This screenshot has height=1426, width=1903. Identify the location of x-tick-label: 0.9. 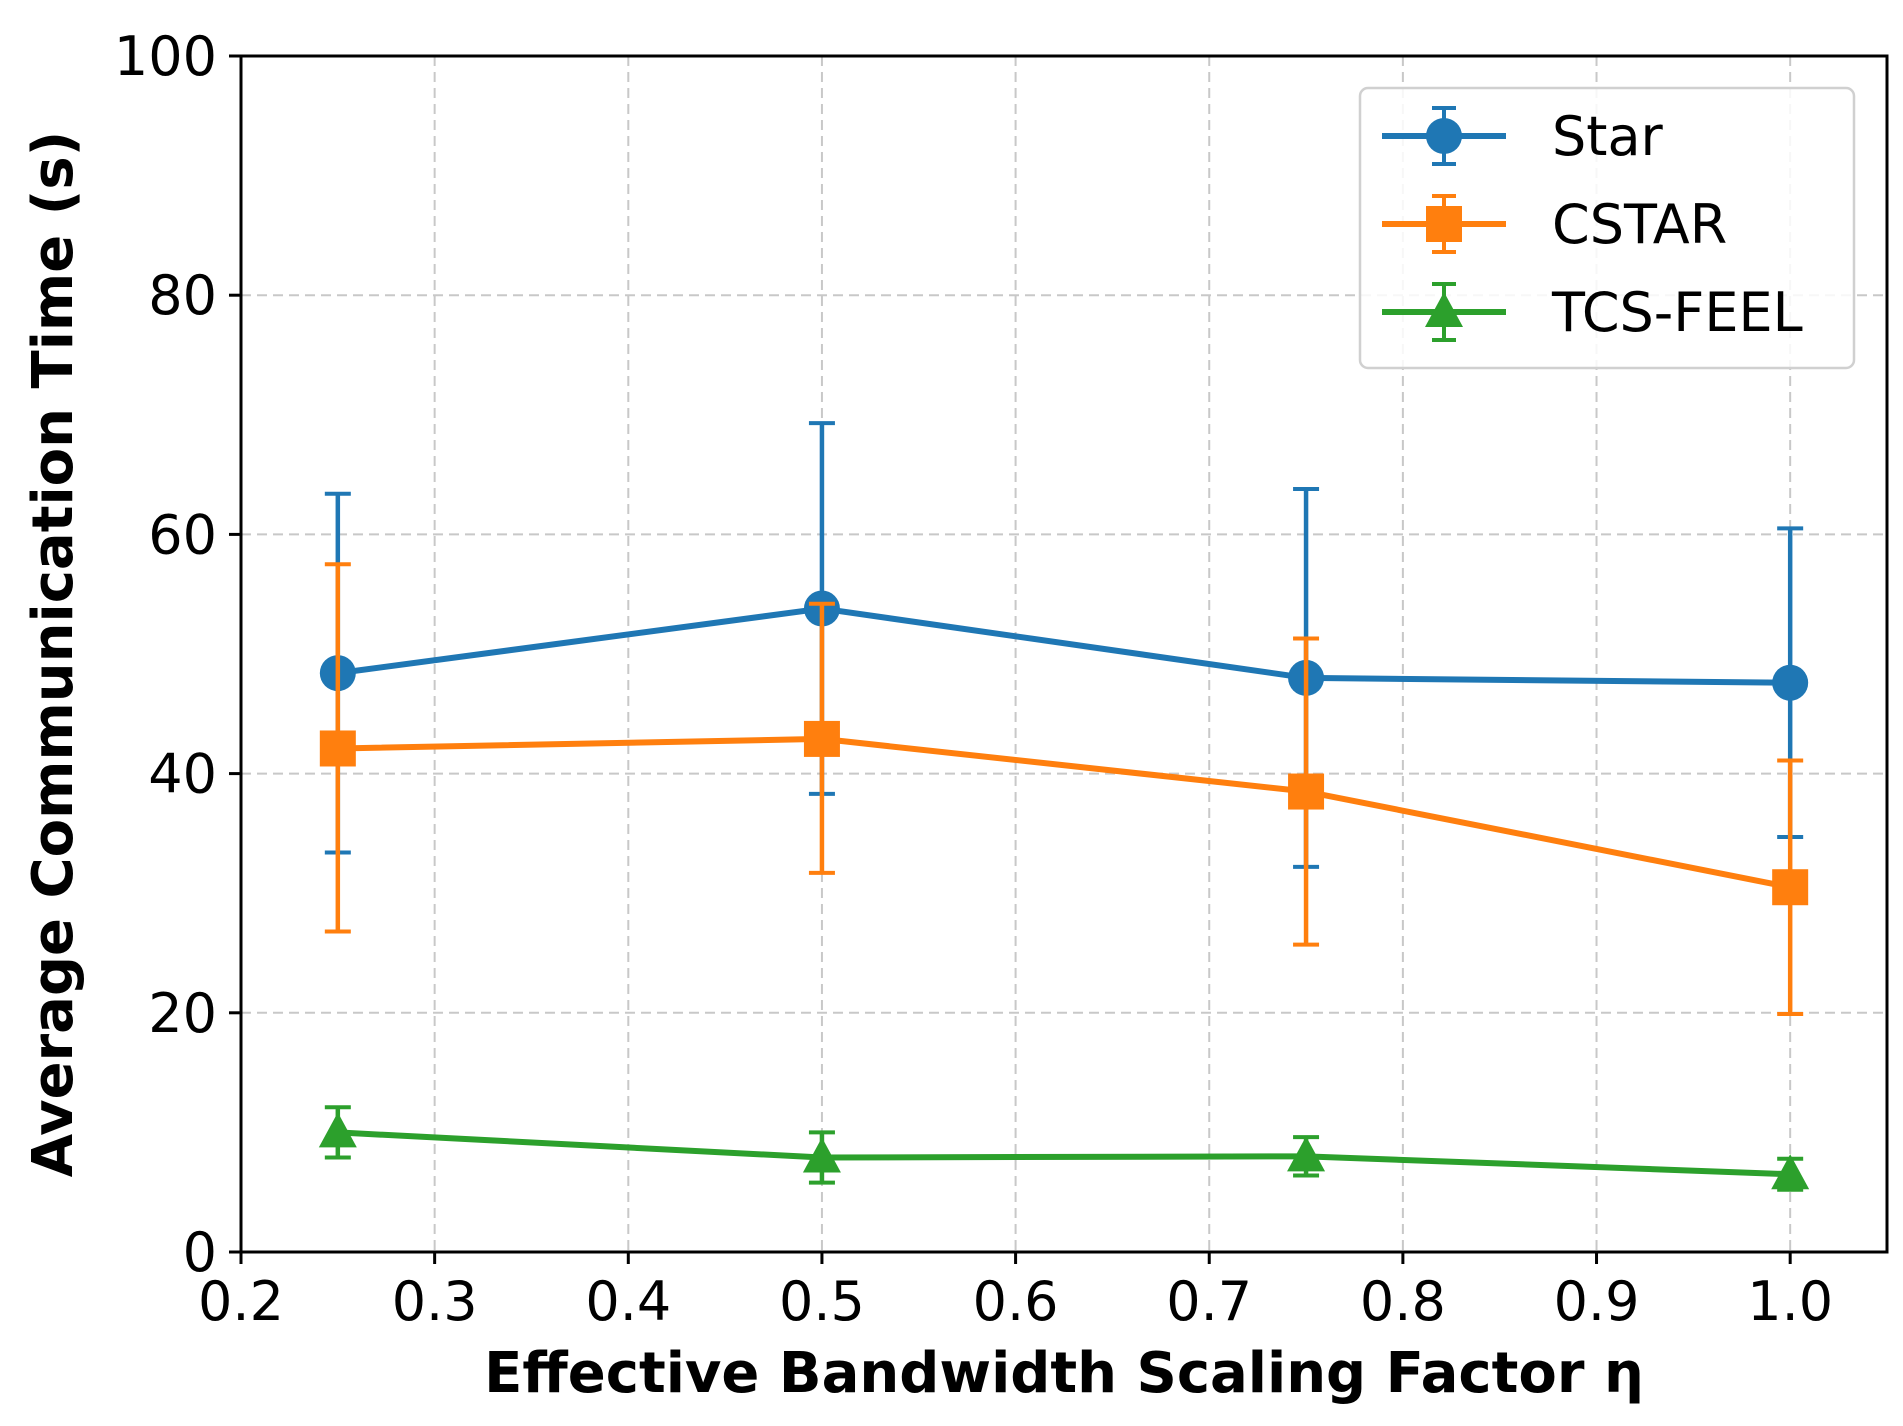
(1597, 1301).